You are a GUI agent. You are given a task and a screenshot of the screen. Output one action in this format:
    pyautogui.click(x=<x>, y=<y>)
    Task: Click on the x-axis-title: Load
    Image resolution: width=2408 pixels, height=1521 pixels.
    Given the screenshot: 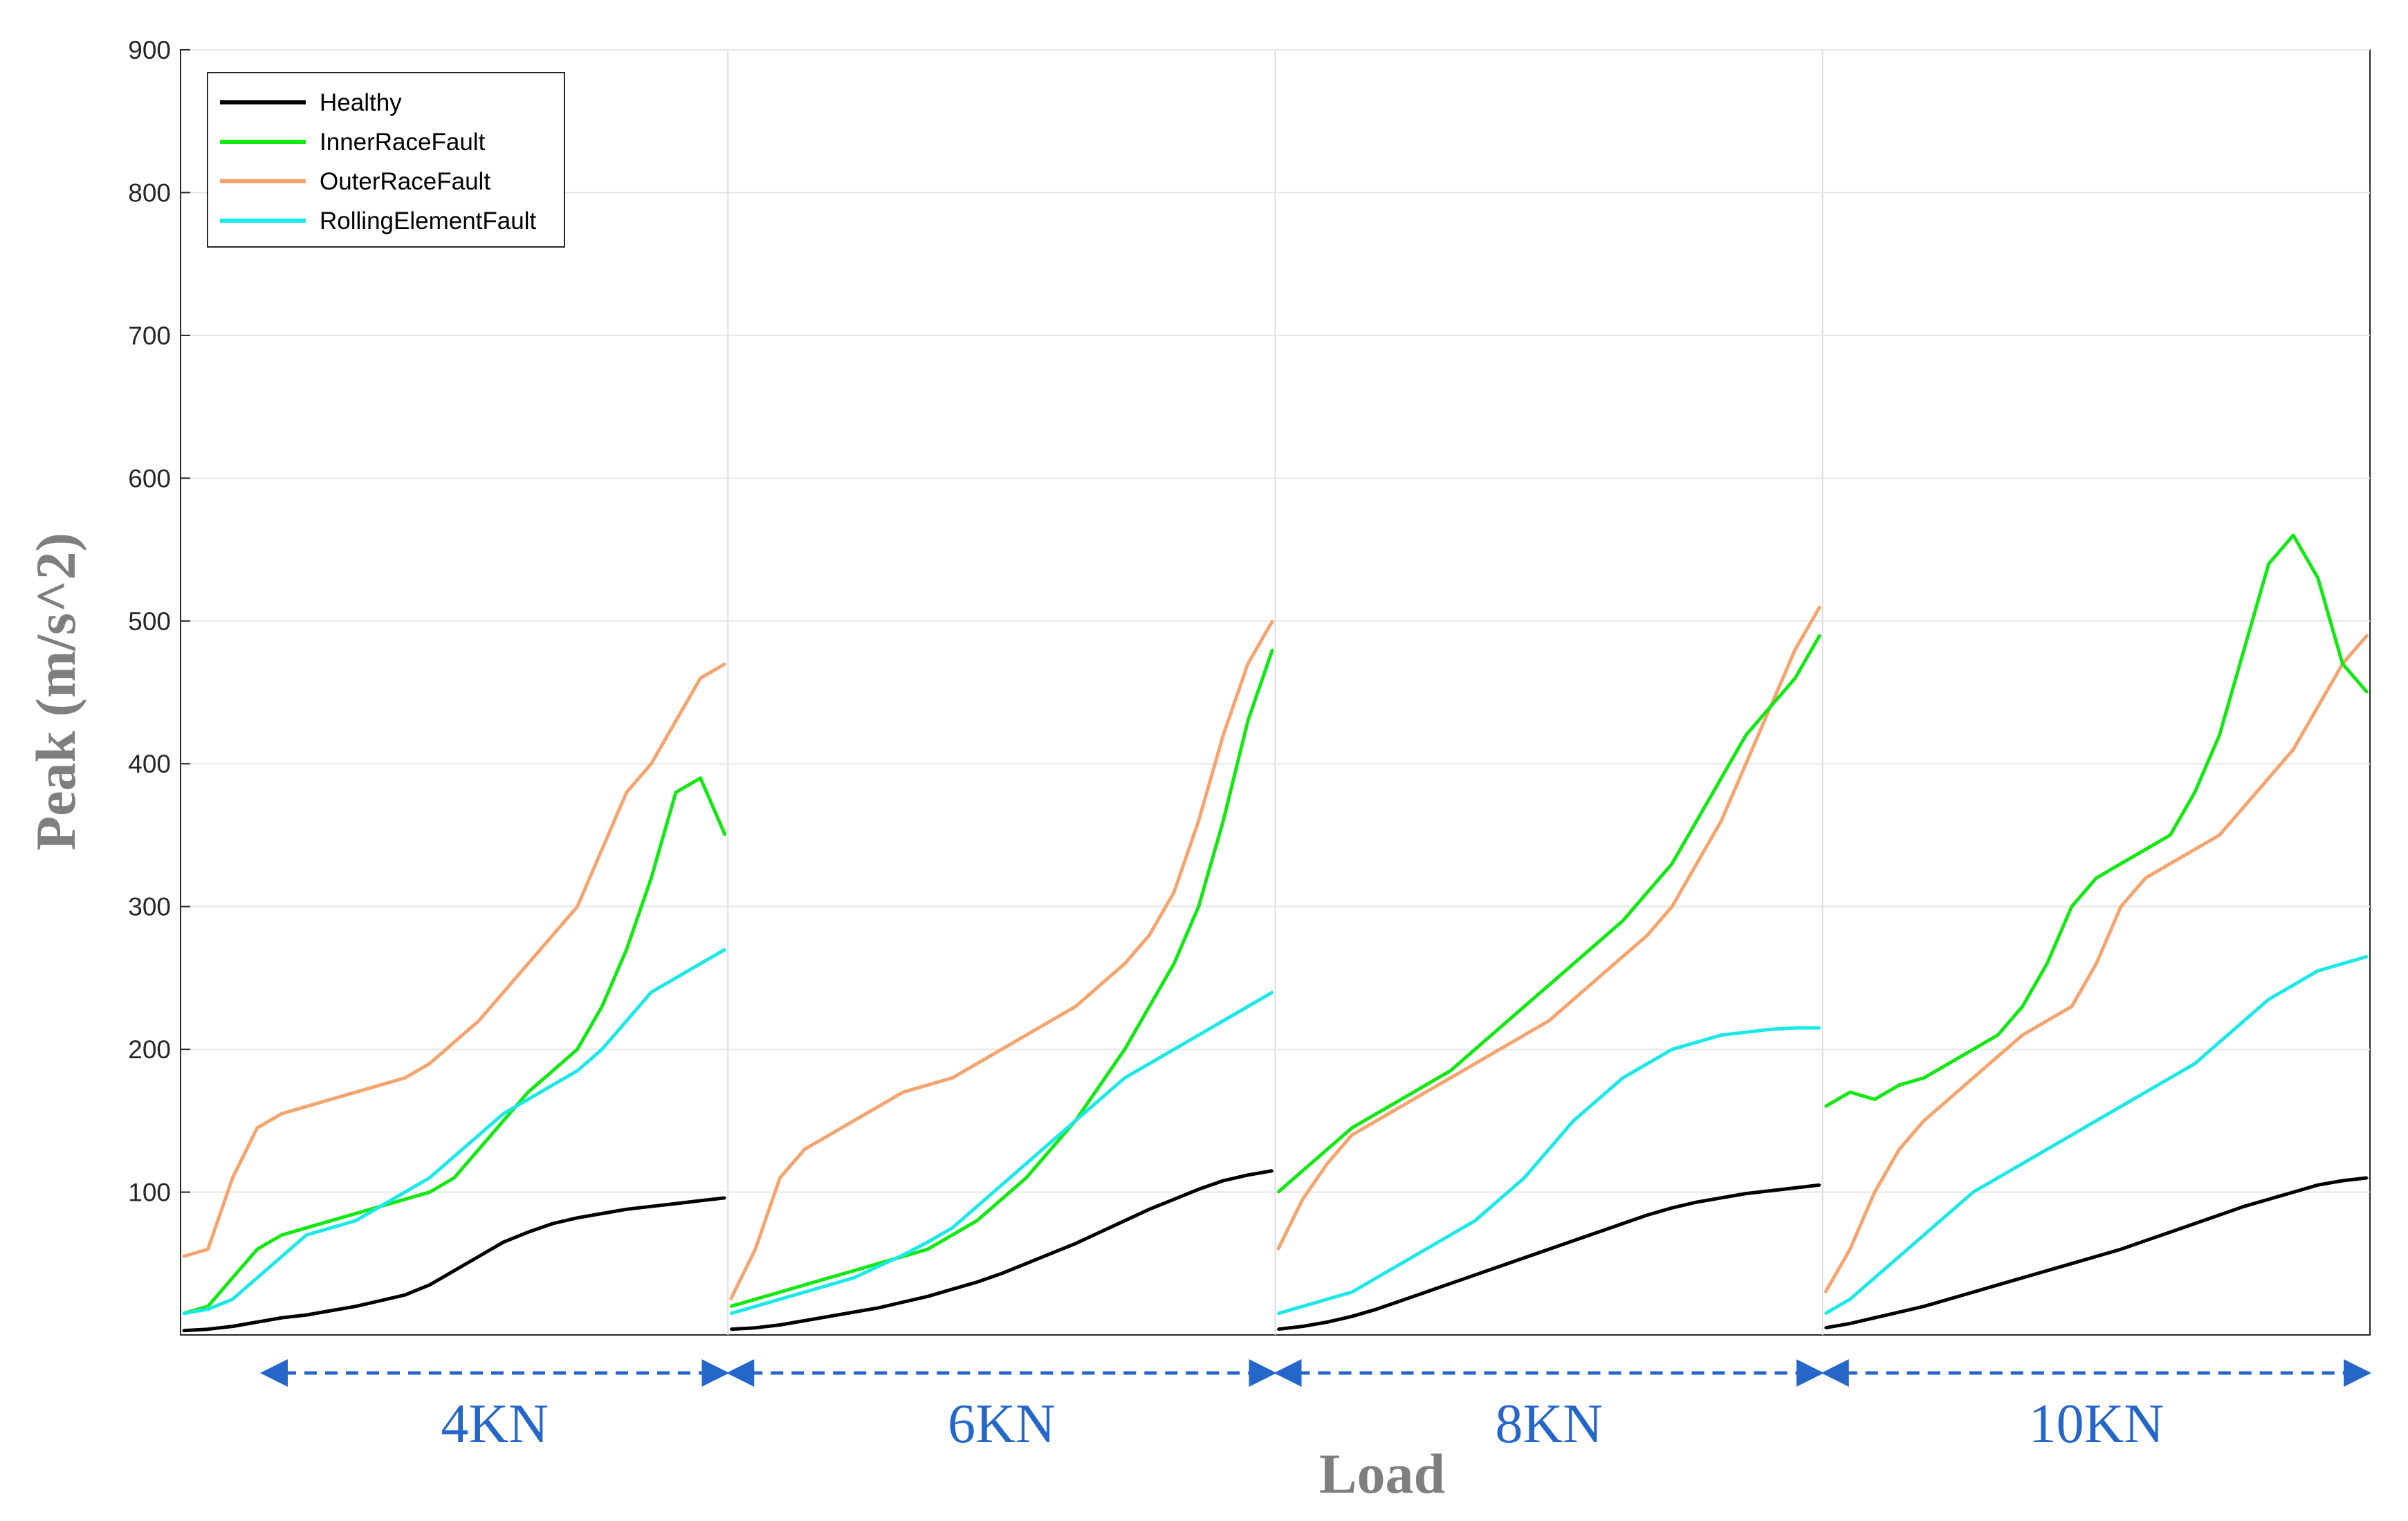 What is the action you would take?
    pyautogui.click(x=1382, y=1474)
    